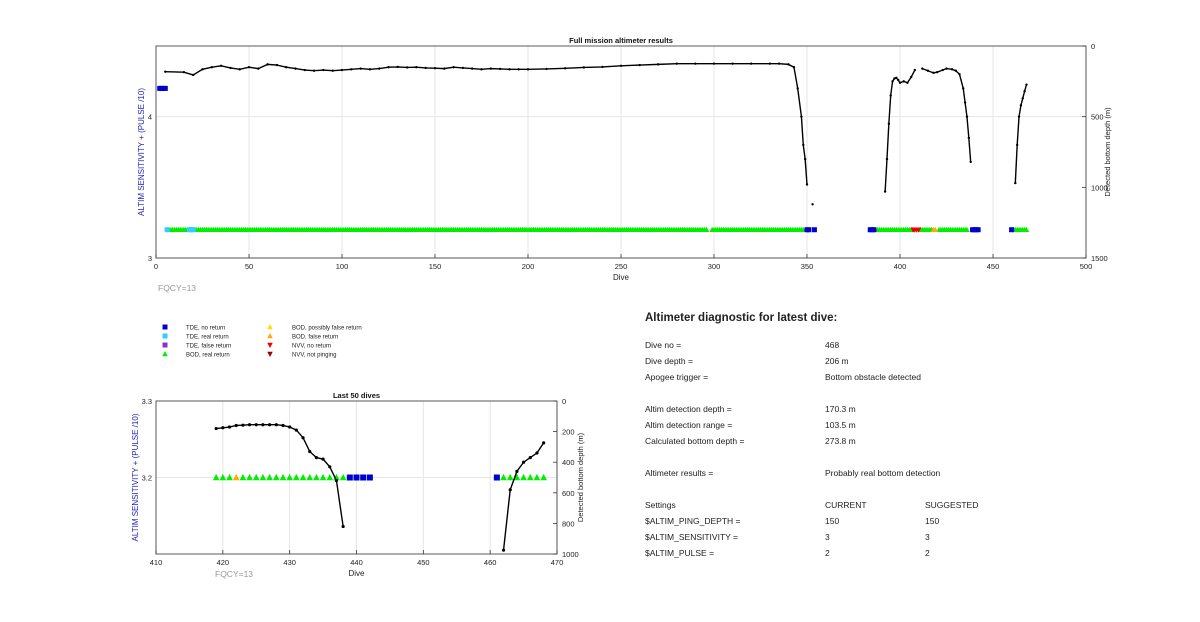  I want to click on pulse-current: 2, so click(827, 553).